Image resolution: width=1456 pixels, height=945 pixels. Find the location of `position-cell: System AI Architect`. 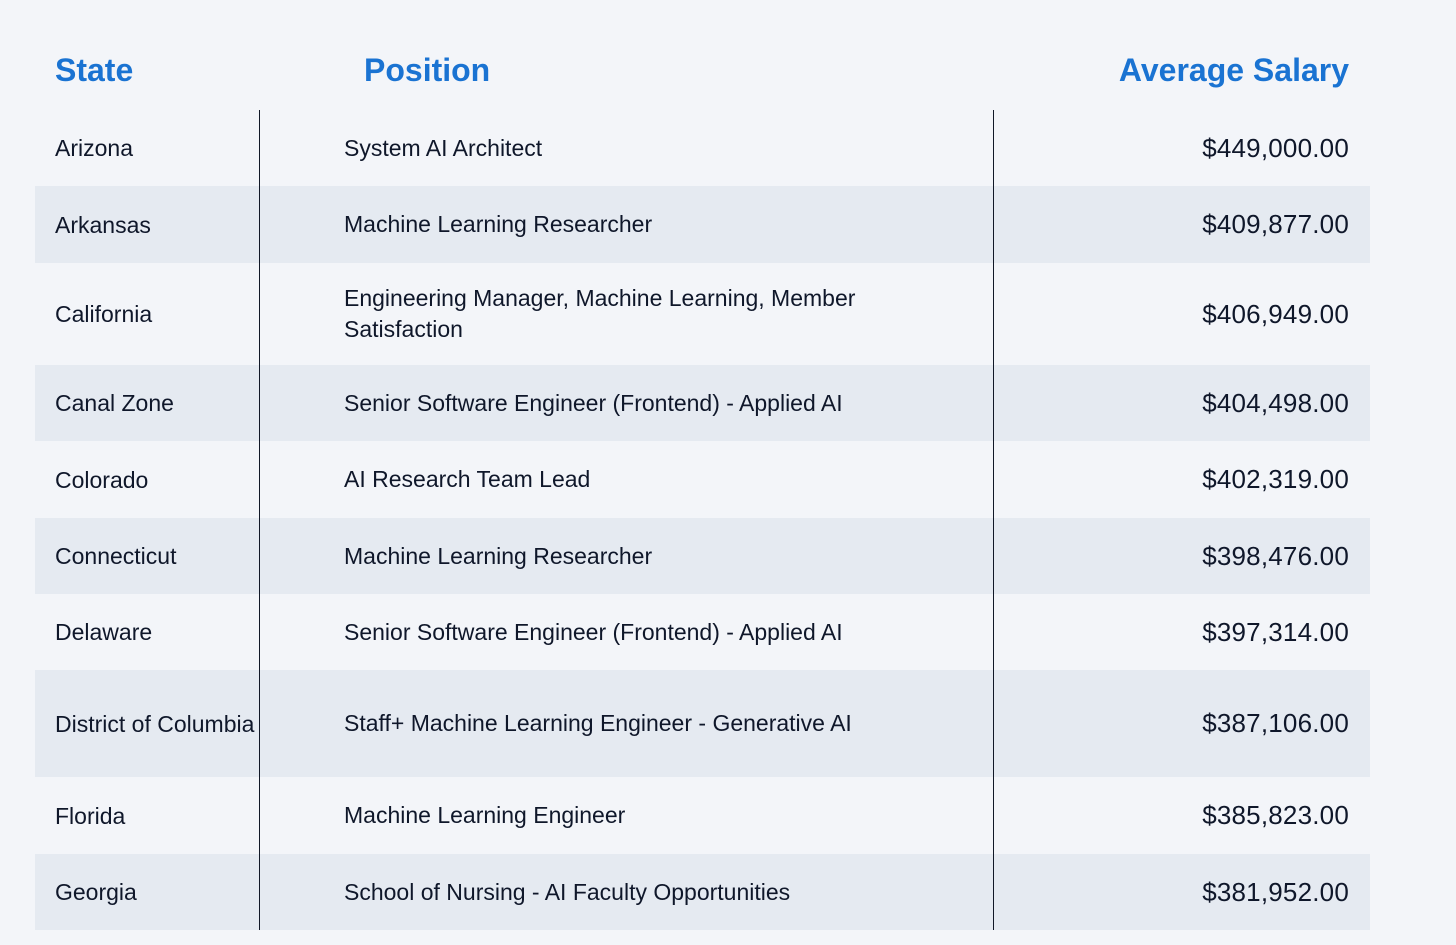

position-cell: System AI Architect is located at coordinates (627, 148).